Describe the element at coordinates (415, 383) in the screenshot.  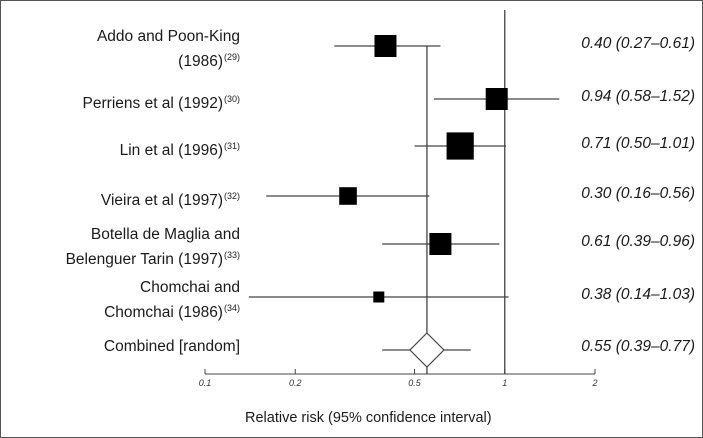
I see `x-tick-label: 0.5` at that location.